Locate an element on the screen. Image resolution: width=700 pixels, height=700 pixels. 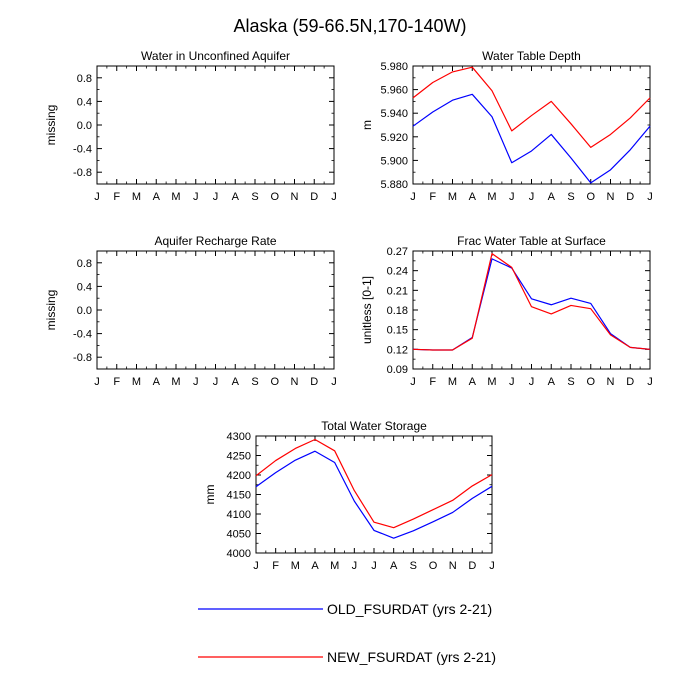
y-tick-label: 4200 is located at coordinates (239, 476).